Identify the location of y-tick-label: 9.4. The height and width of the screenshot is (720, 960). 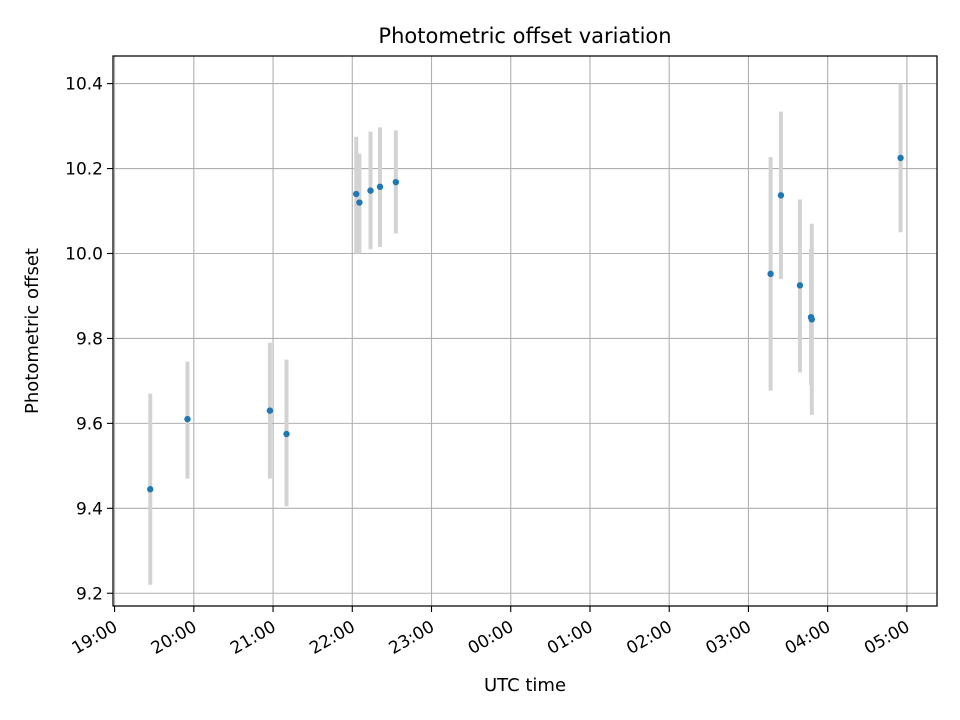
(89, 509).